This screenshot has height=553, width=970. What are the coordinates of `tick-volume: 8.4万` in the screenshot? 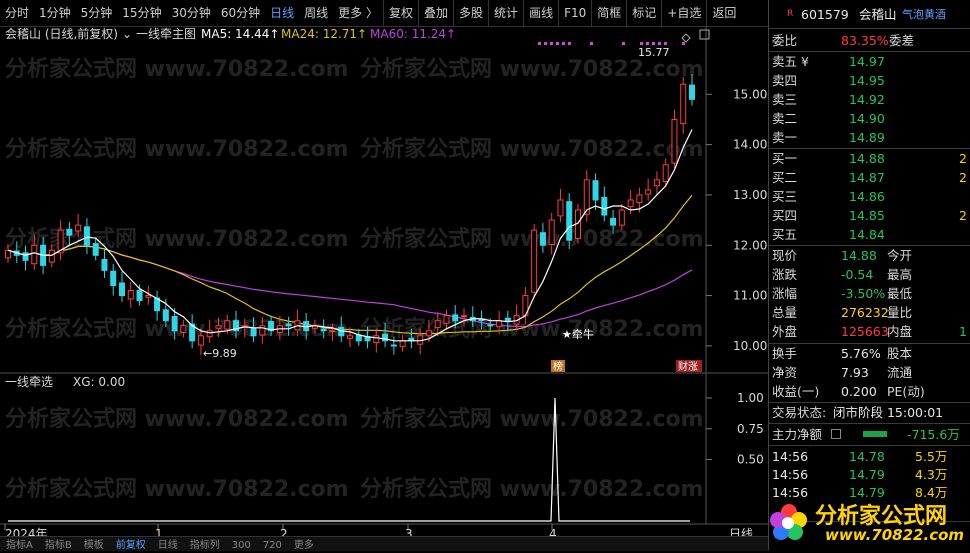 It's located at (931, 492).